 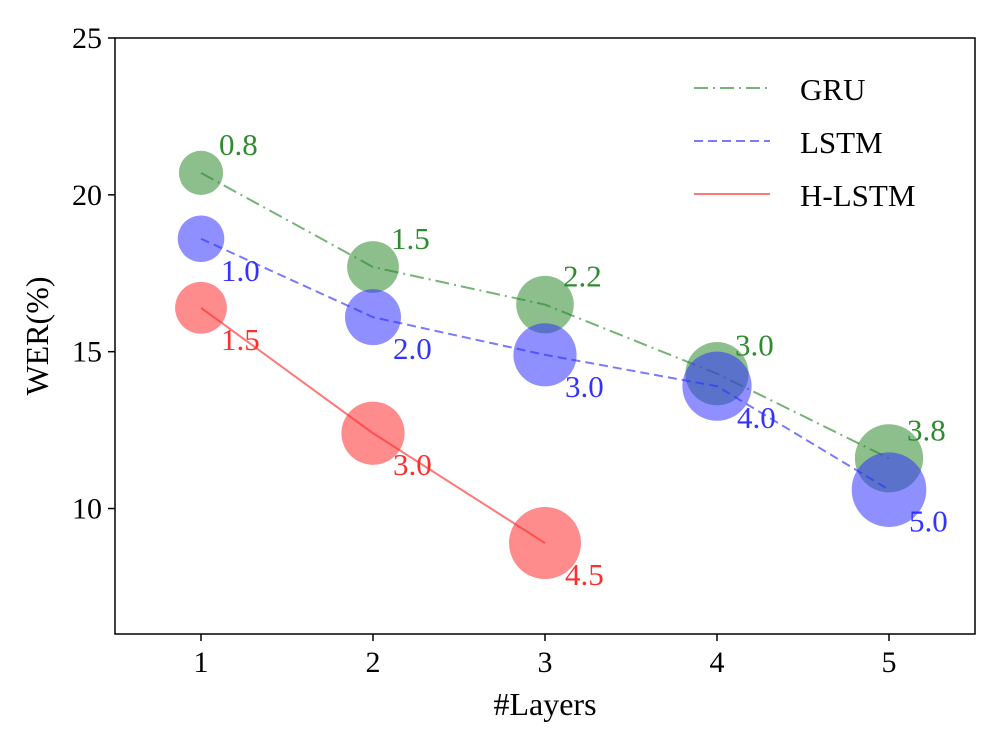 What do you see at coordinates (889, 662) in the screenshot?
I see `x-tick-label: 5` at bounding box center [889, 662].